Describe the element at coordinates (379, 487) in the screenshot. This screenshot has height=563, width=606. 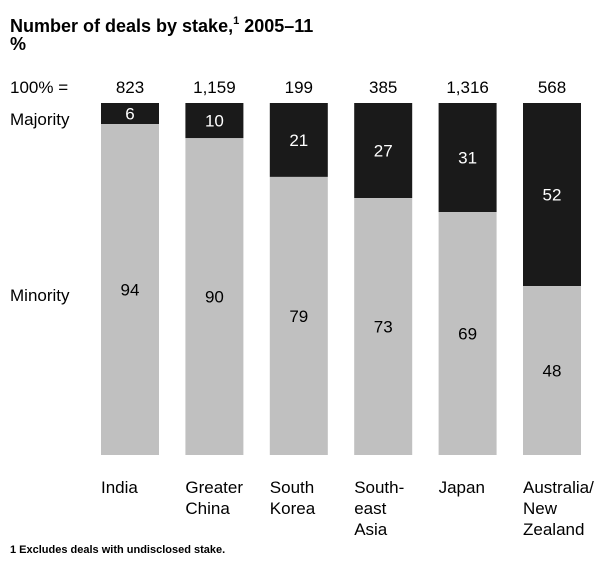
I see `category-label: South-` at that location.